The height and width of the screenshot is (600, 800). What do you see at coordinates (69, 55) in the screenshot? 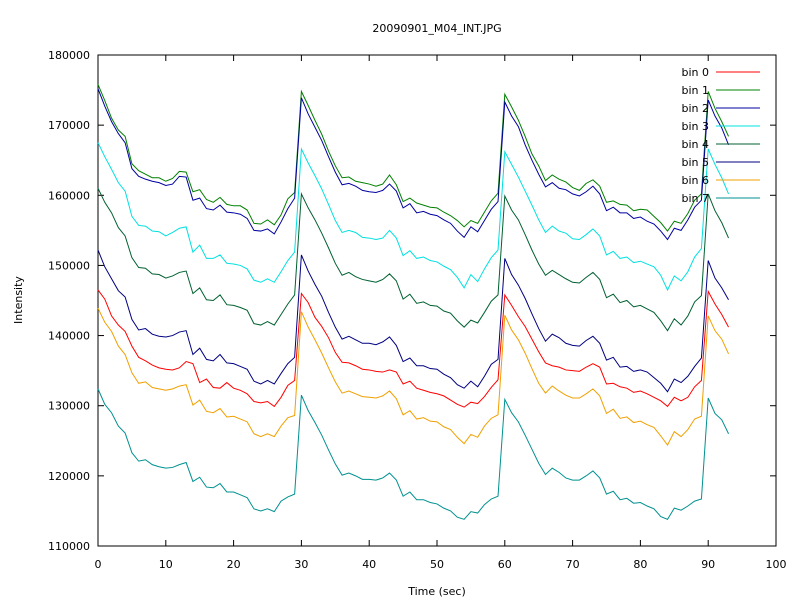
I see `y-tick-label: 180000` at bounding box center [69, 55].